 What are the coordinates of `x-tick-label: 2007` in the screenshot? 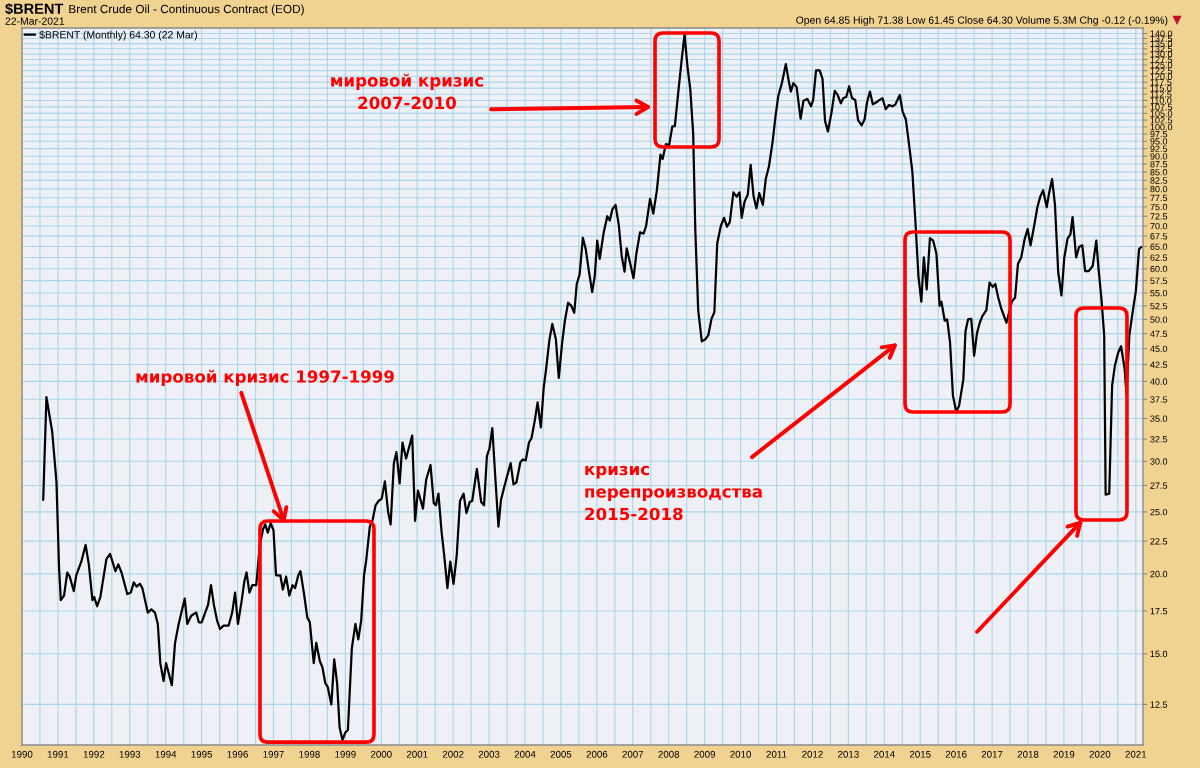 It's located at (633, 754).